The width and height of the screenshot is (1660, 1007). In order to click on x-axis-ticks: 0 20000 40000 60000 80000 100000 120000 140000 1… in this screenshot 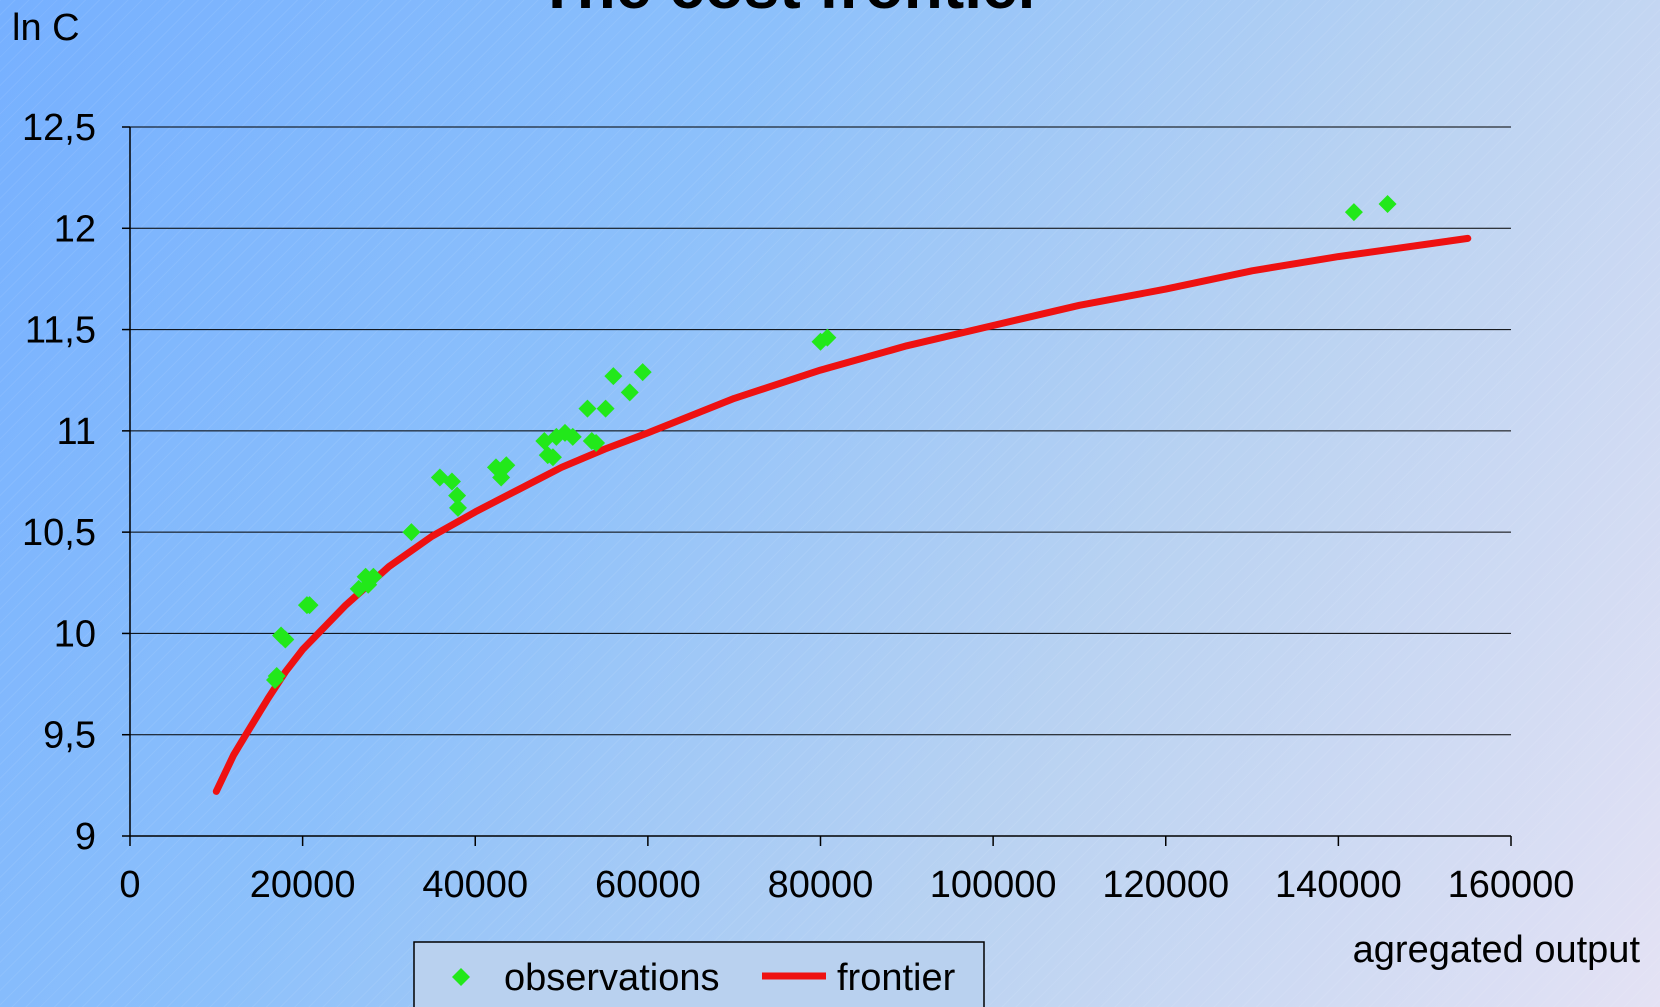, I will do `click(846, 871)`.